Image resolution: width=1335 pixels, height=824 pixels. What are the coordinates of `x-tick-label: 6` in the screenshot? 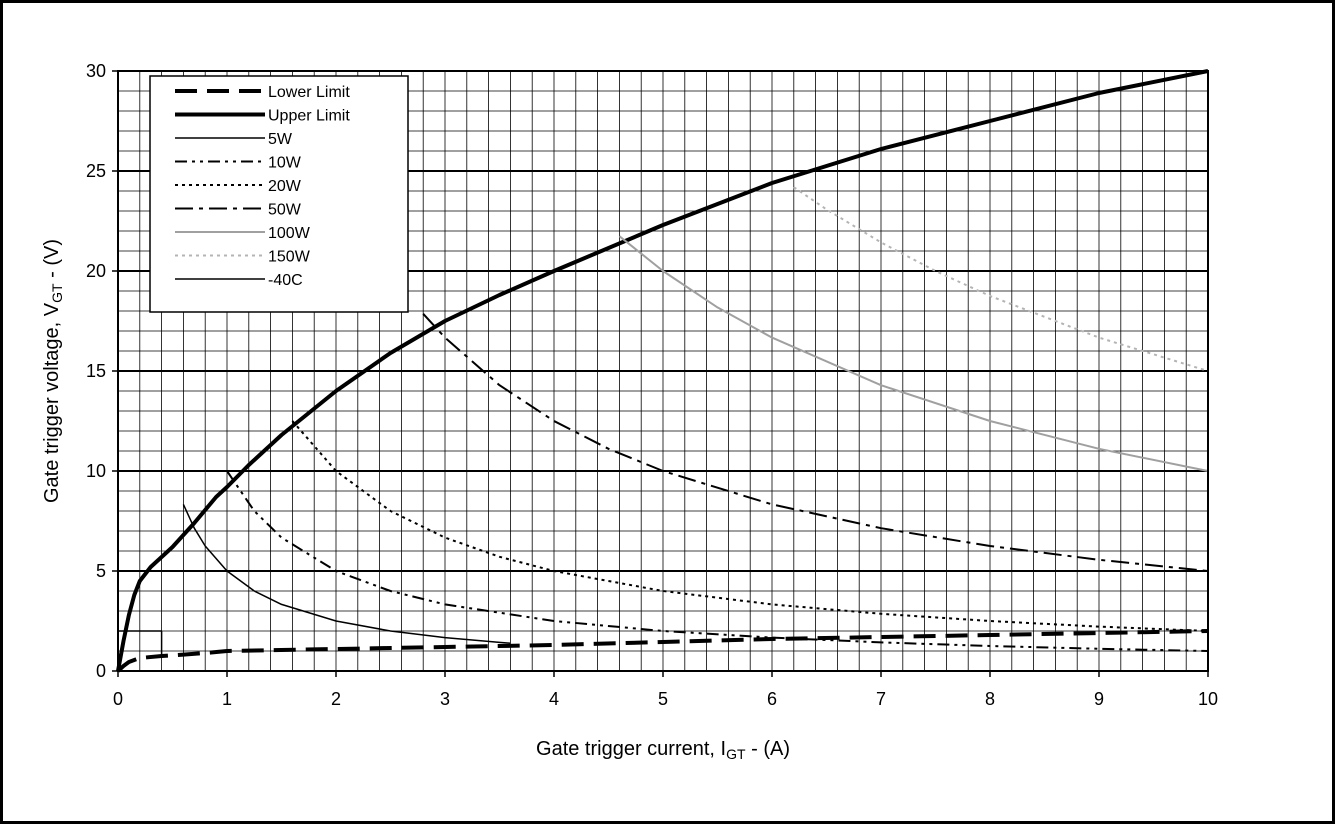 It's located at (772, 699).